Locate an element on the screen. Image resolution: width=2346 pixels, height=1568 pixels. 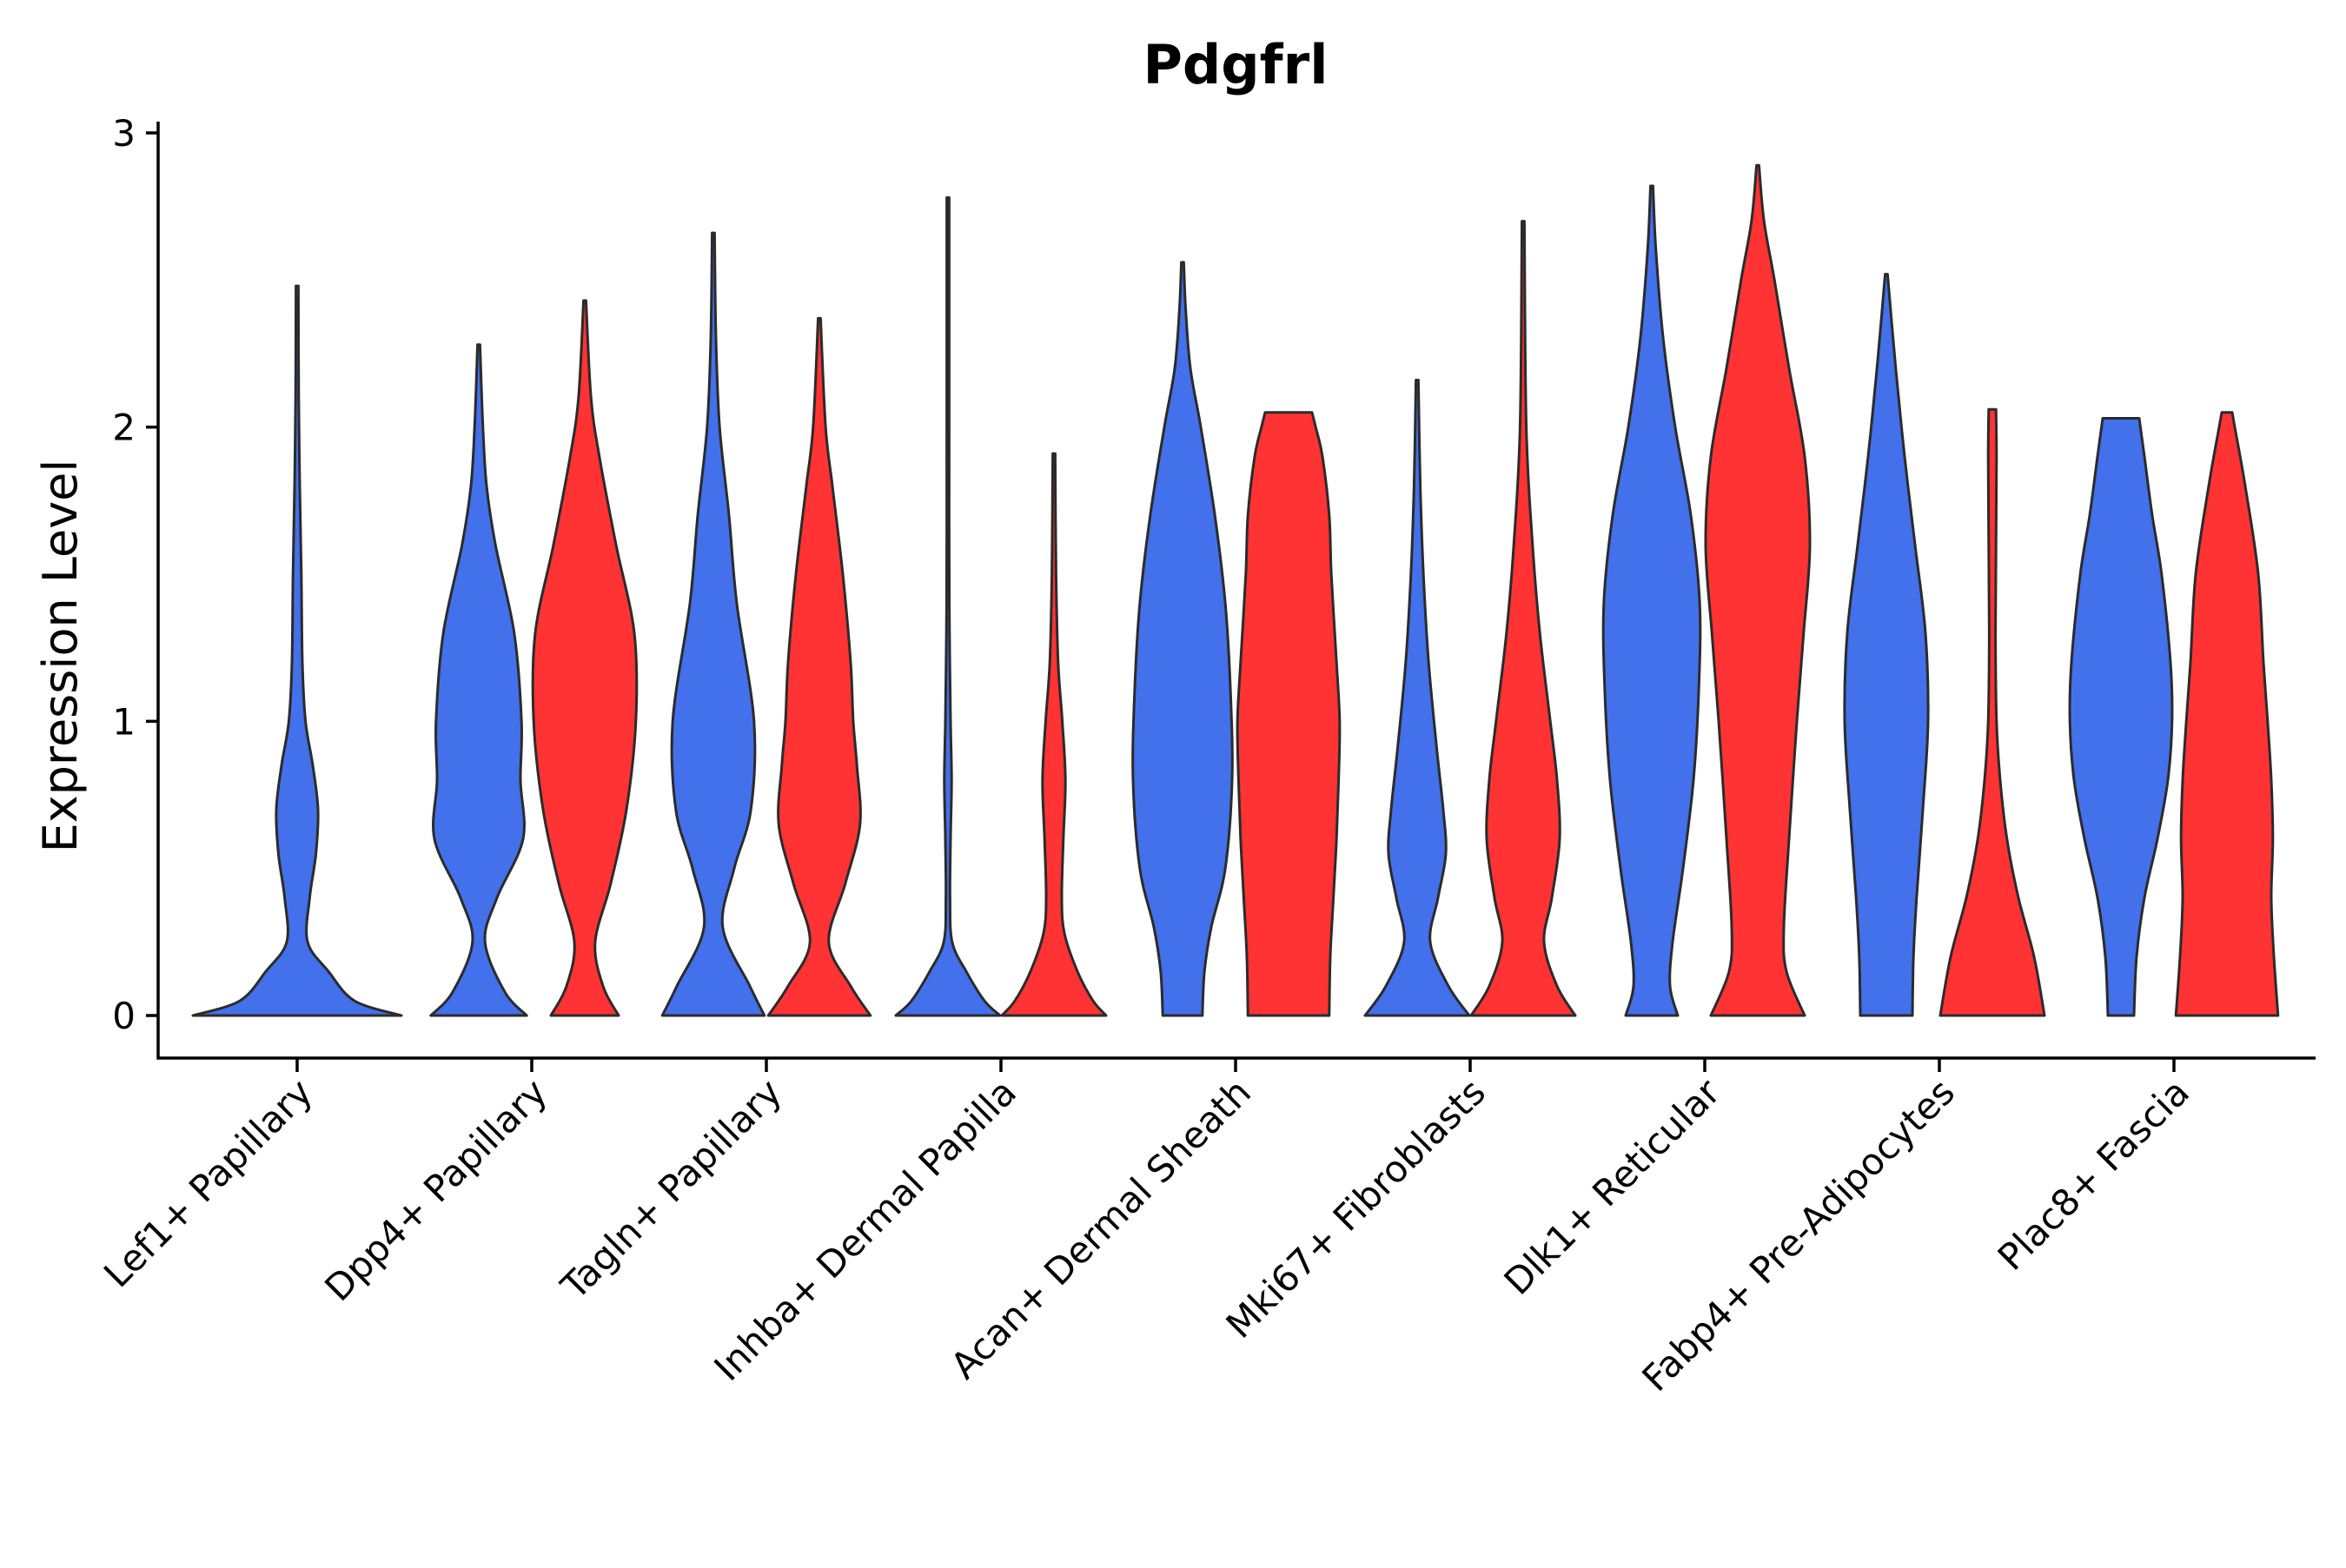
x-tick-label: Mki67+ Fibroblasts is located at coordinates (1356, 1208).